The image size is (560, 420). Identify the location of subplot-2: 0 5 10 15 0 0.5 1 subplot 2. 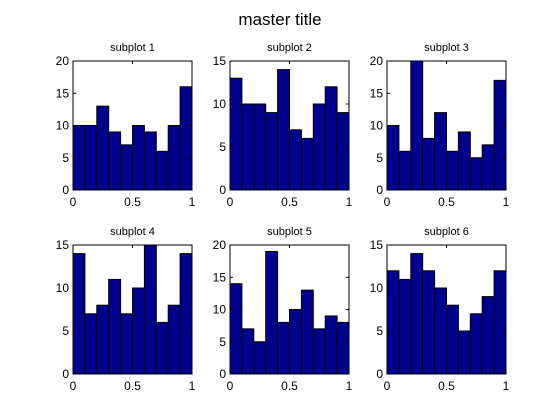
(283, 125).